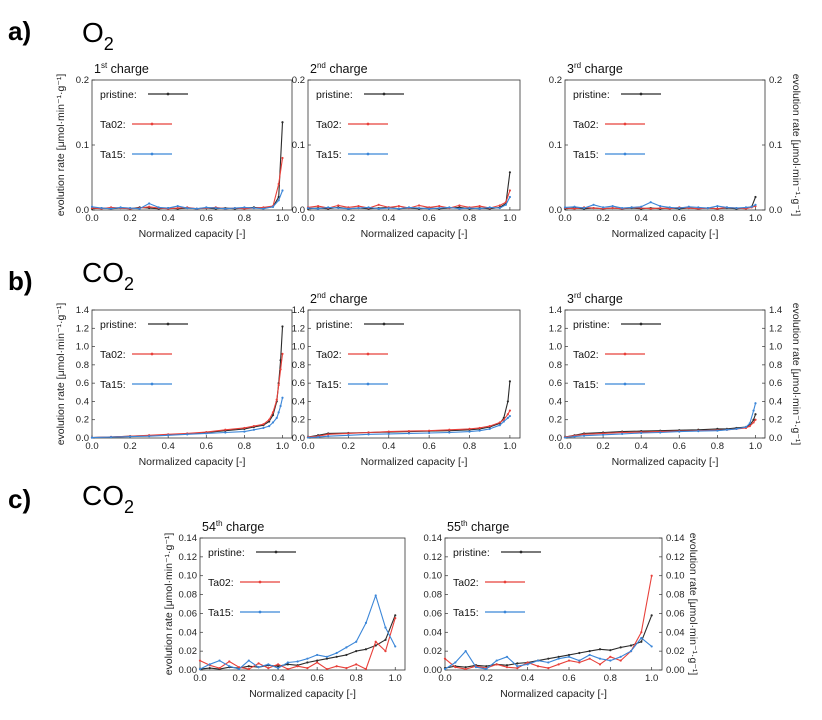 This screenshot has height=720, width=822. What do you see at coordinates (113, 155) in the screenshot?
I see `legend-label-Ta15: Ta15:` at bounding box center [113, 155].